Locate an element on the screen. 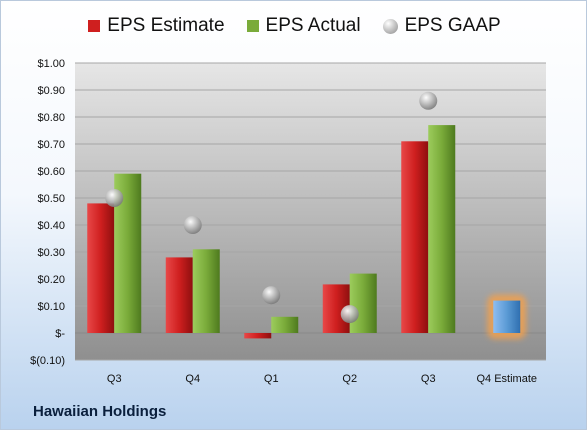 Image resolution: width=587 pixels, height=430 pixels. x-tick-label: Q4 Estimate is located at coordinates (506, 379).